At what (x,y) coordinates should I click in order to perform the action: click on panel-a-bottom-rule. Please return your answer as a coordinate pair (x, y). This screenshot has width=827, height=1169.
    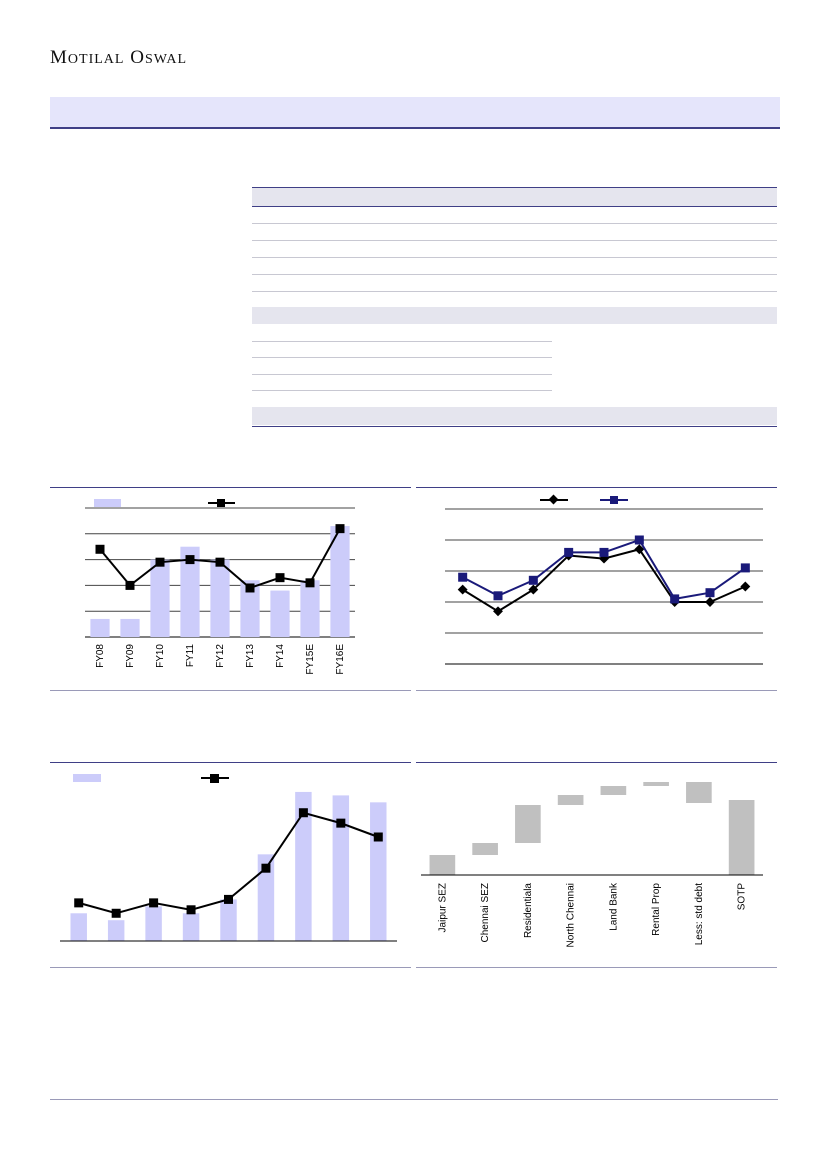
    Looking at the image, I should click on (230, 690).